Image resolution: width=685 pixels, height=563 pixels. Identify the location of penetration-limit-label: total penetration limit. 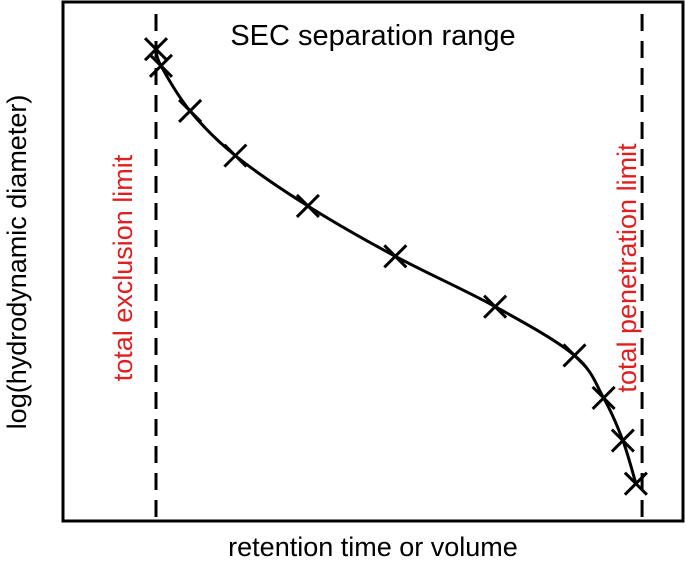
(627, 268).